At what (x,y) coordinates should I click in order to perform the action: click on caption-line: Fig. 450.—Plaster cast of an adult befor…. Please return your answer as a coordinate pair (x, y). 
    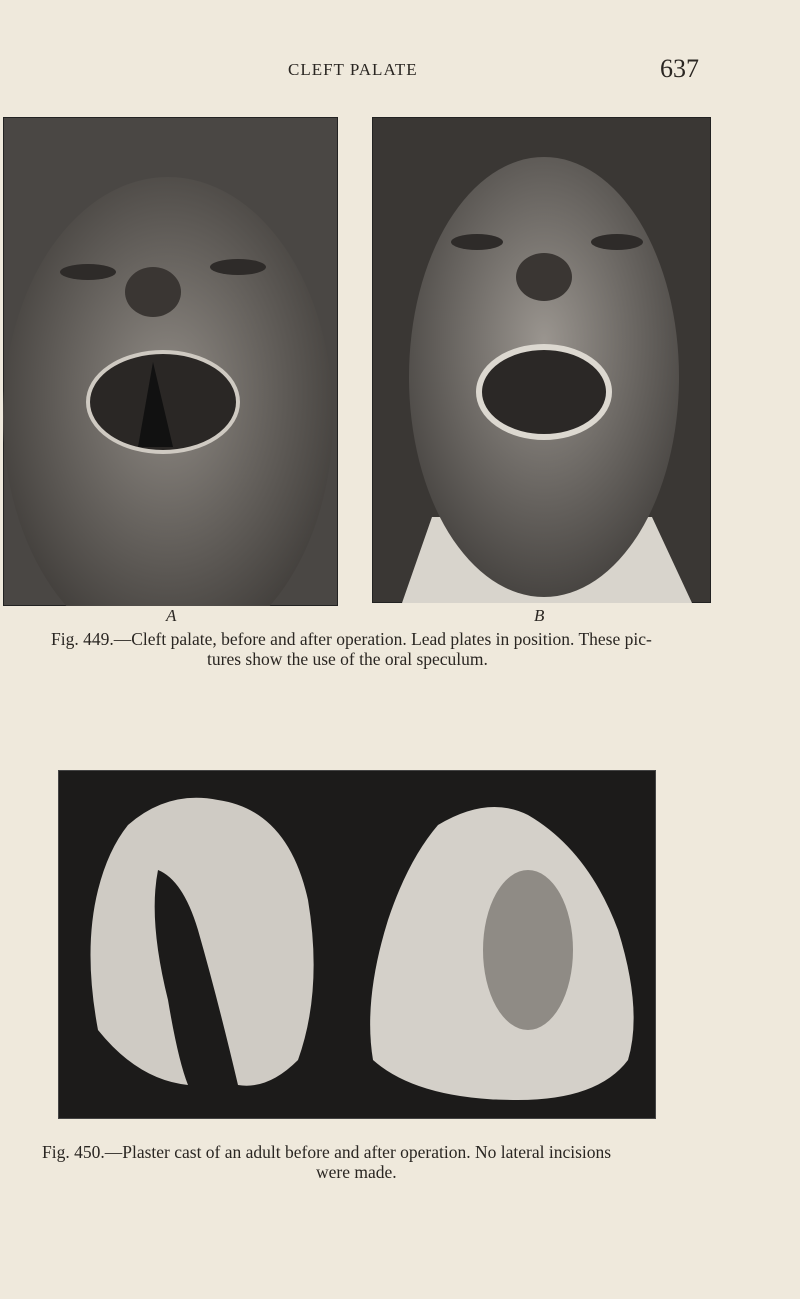
    Looking at the image, I should click on (327, 1152).